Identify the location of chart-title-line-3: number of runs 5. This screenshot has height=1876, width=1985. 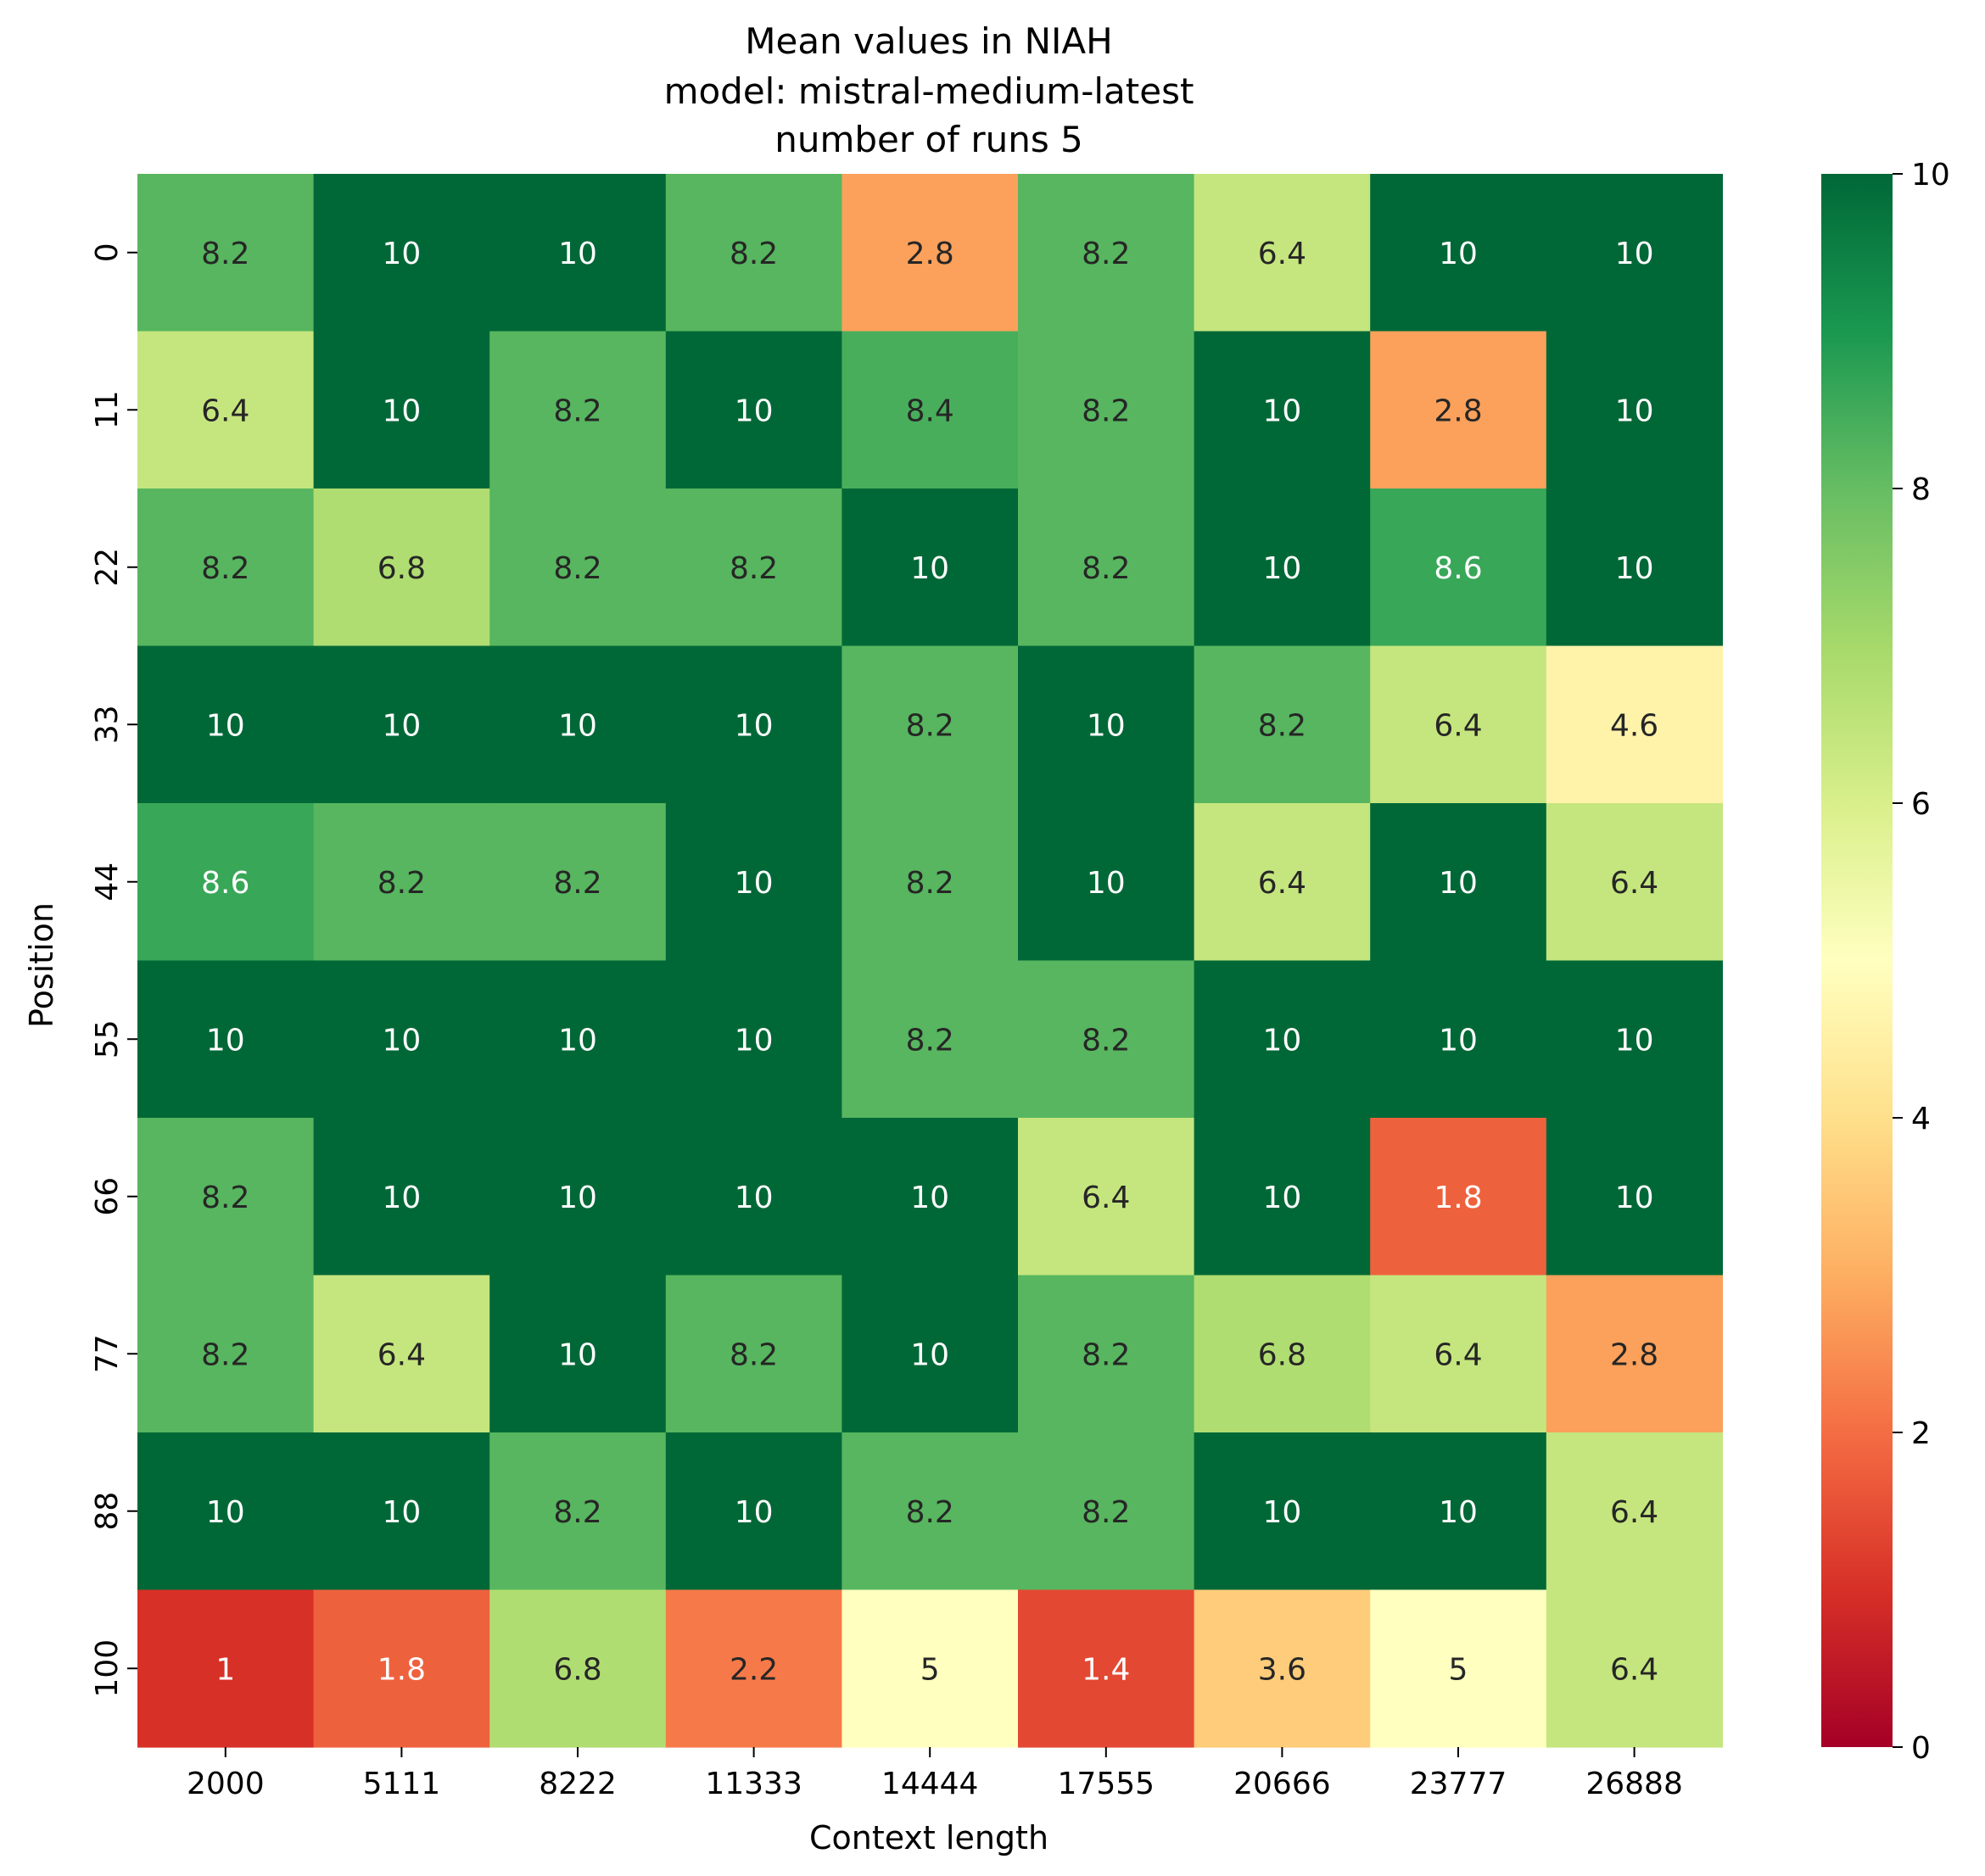
(928, 139).